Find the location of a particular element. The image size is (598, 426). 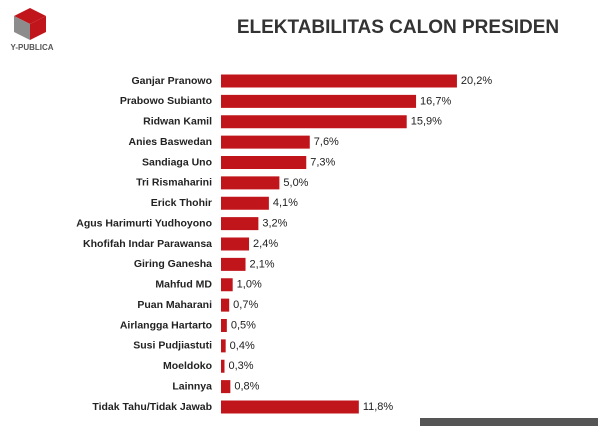

category-label: Prabowo Subianto is located at coordinates (166, 101).